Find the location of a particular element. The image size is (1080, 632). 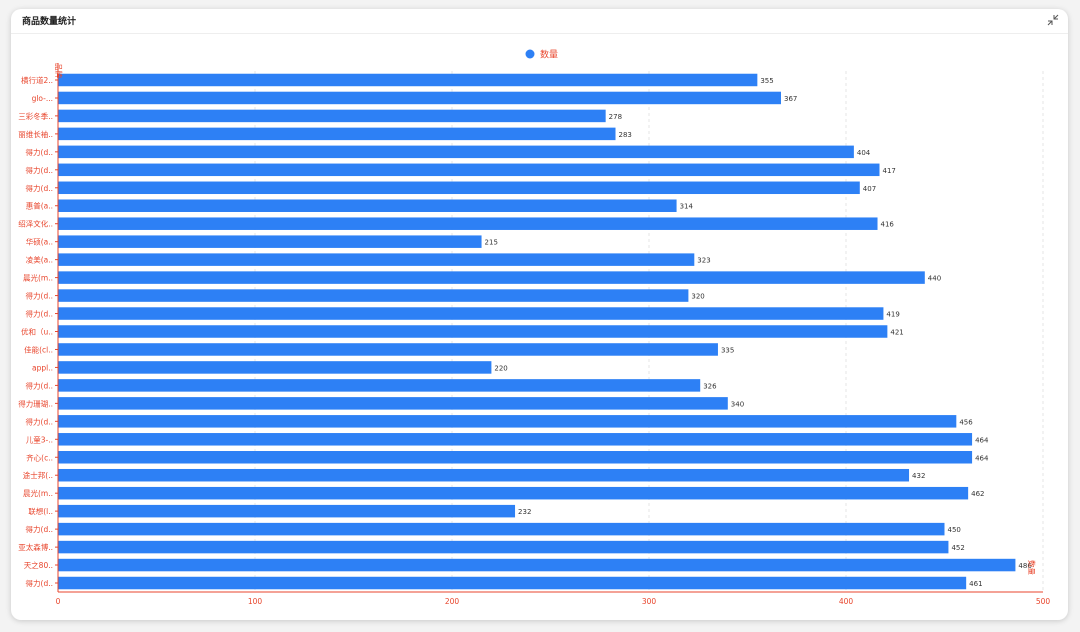

category-label: 丽维长袖.. is located at coordinates (35, 134).